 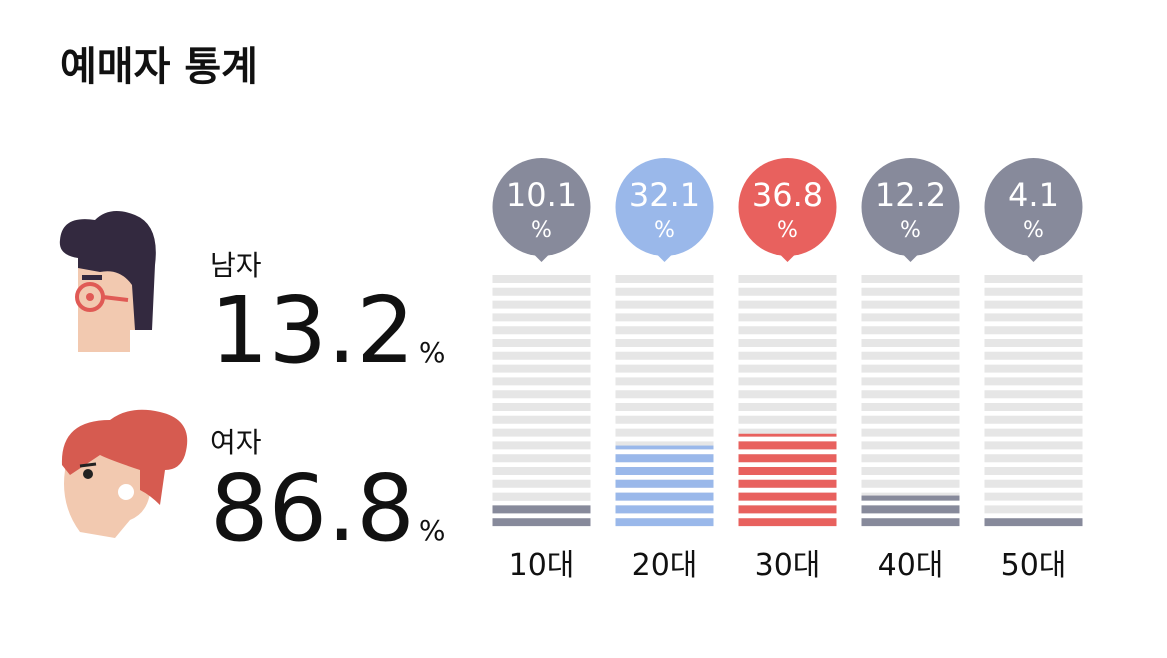 What do you see at coordinates (910, 195) in the screenshot?
I see `value-label: 12.2` at bounding box center [910, 195].